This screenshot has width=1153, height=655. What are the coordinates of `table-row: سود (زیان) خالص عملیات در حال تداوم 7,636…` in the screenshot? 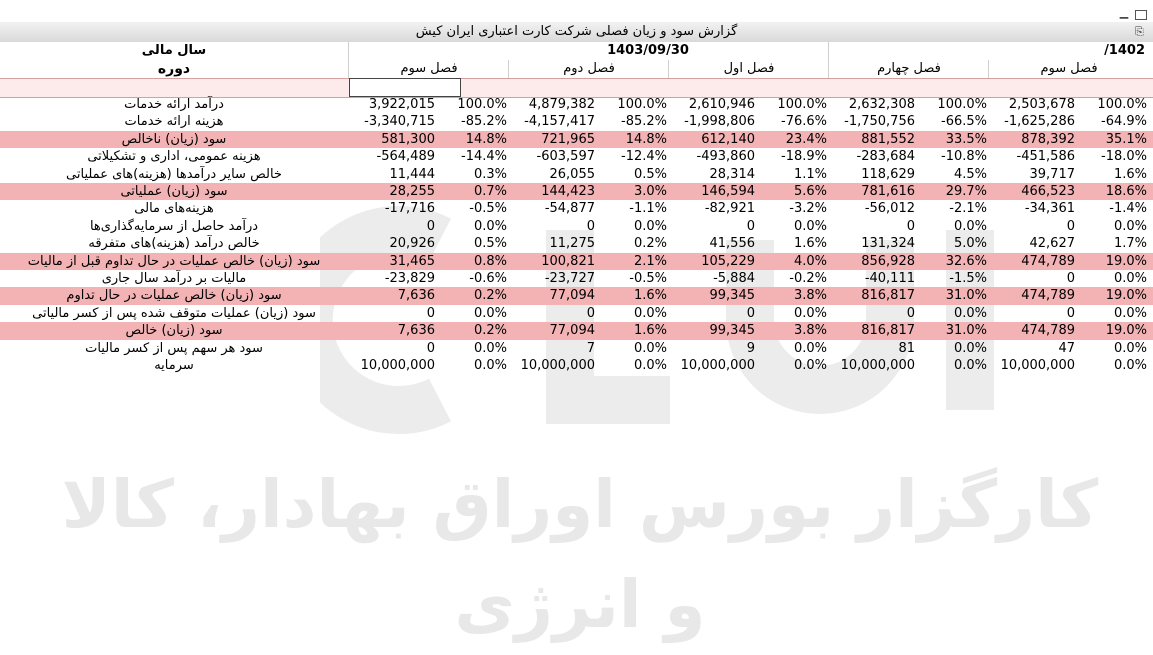 It's located at (576, 296).